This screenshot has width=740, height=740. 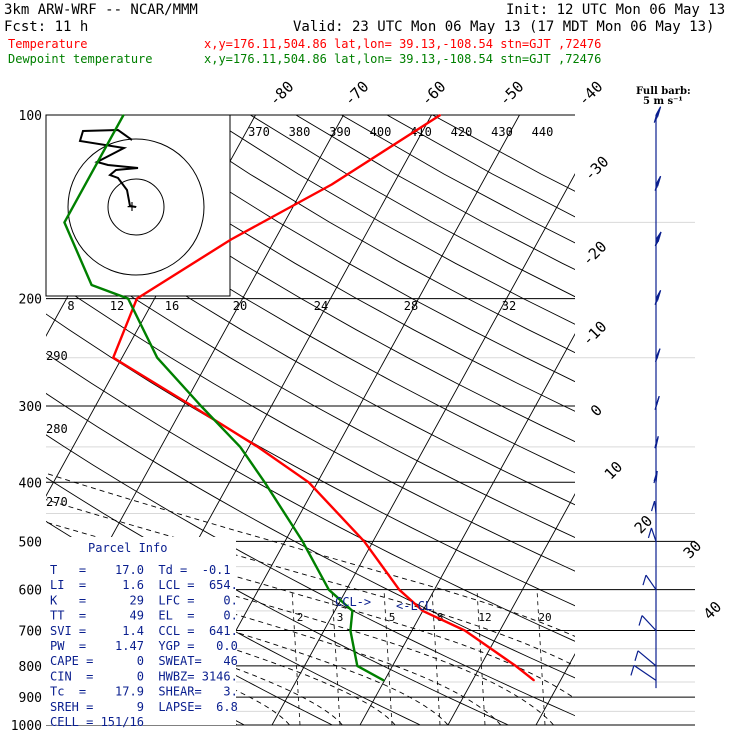 What do you see at coordinates (108, 168) in the screenshot?
I see `hodograph-trace` at bounding box center [108, 168].